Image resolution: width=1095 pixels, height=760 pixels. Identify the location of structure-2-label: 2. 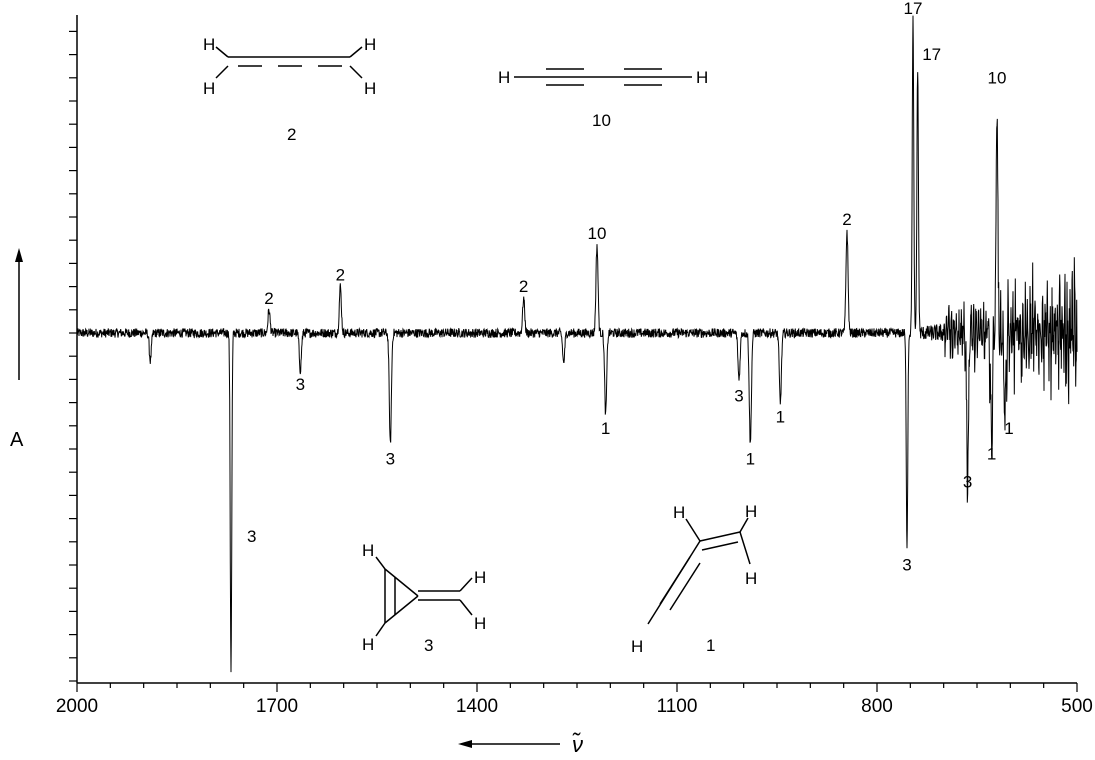
(291, 134).